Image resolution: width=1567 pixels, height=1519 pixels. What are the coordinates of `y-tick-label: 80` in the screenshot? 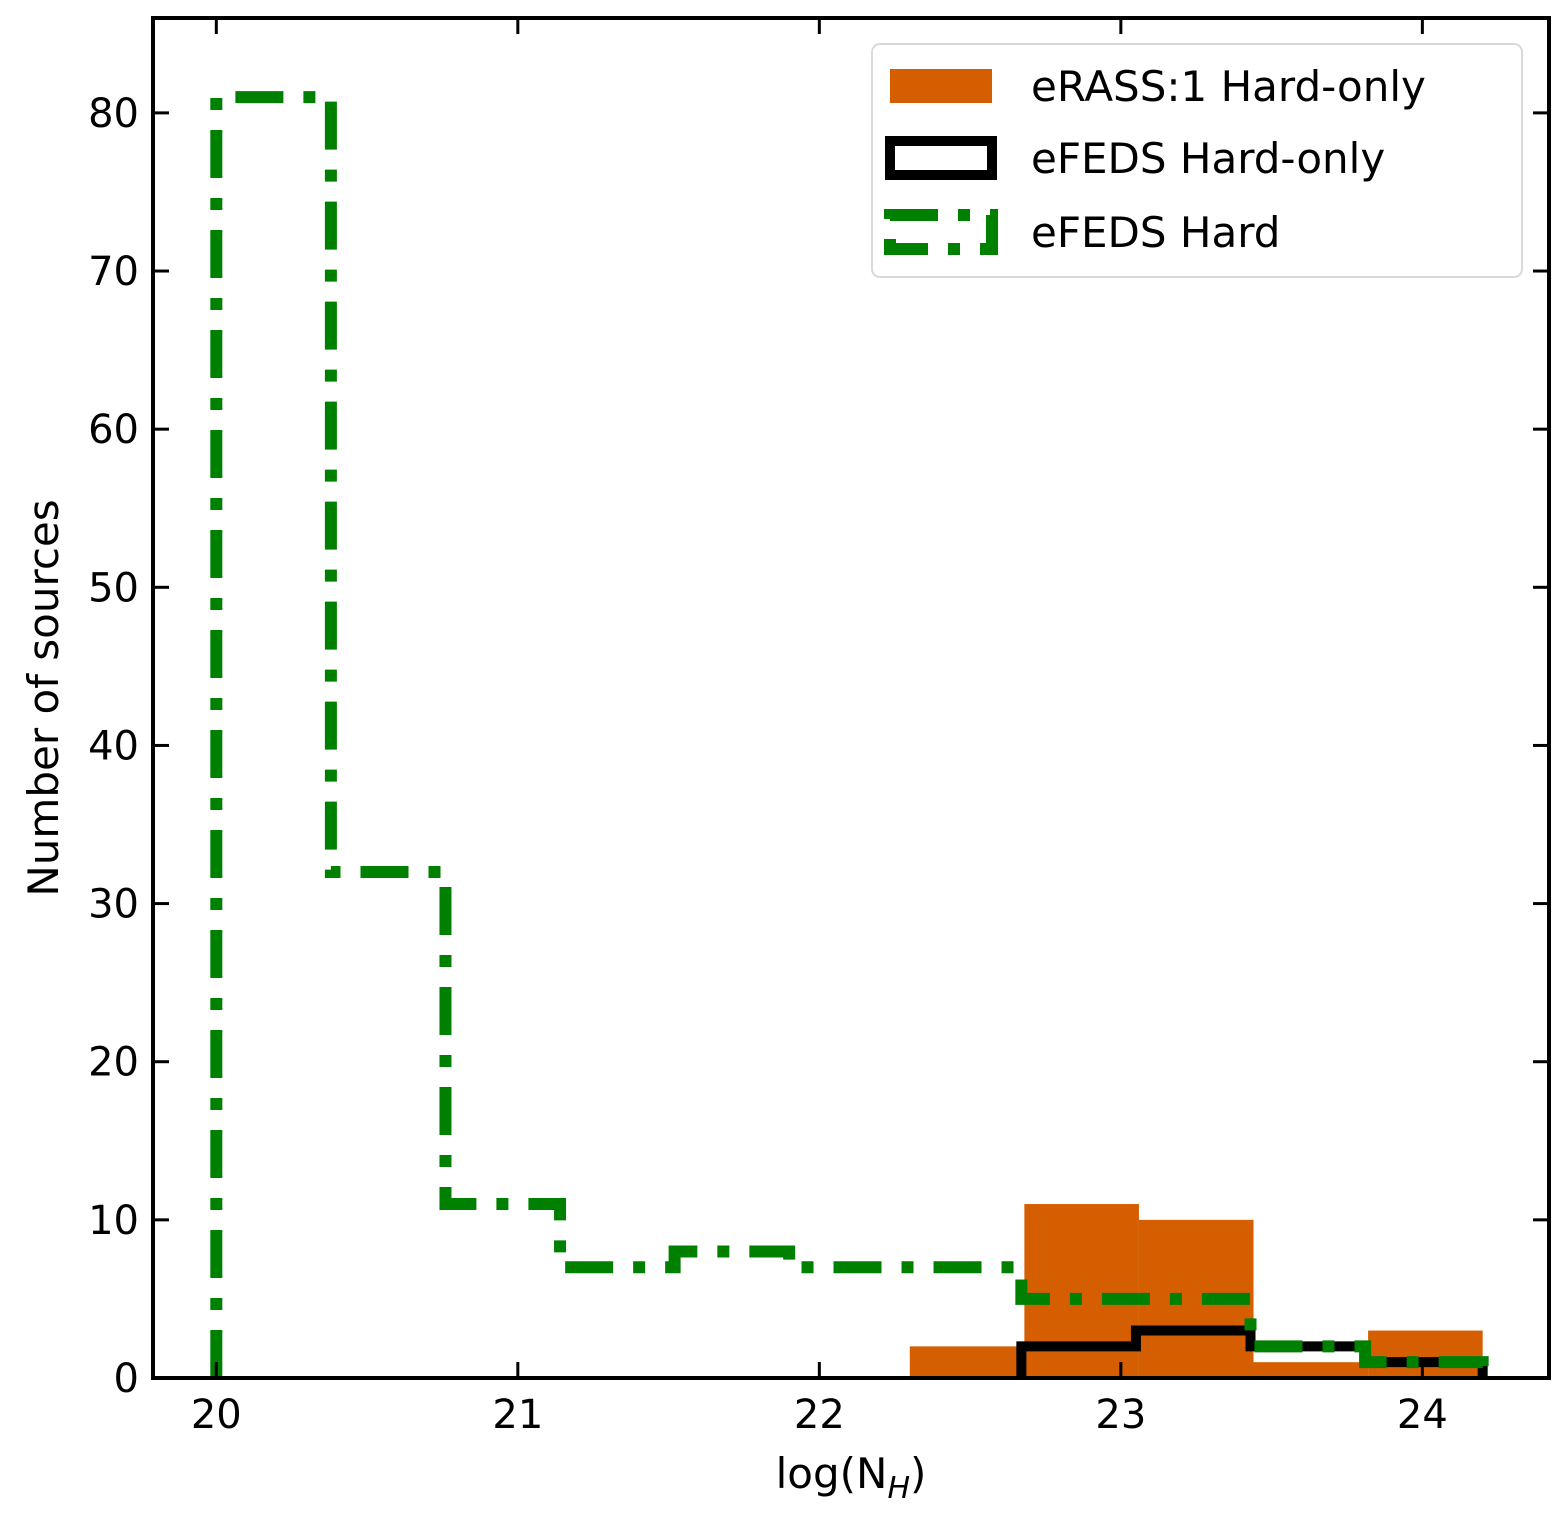 It's located at (113, 114).